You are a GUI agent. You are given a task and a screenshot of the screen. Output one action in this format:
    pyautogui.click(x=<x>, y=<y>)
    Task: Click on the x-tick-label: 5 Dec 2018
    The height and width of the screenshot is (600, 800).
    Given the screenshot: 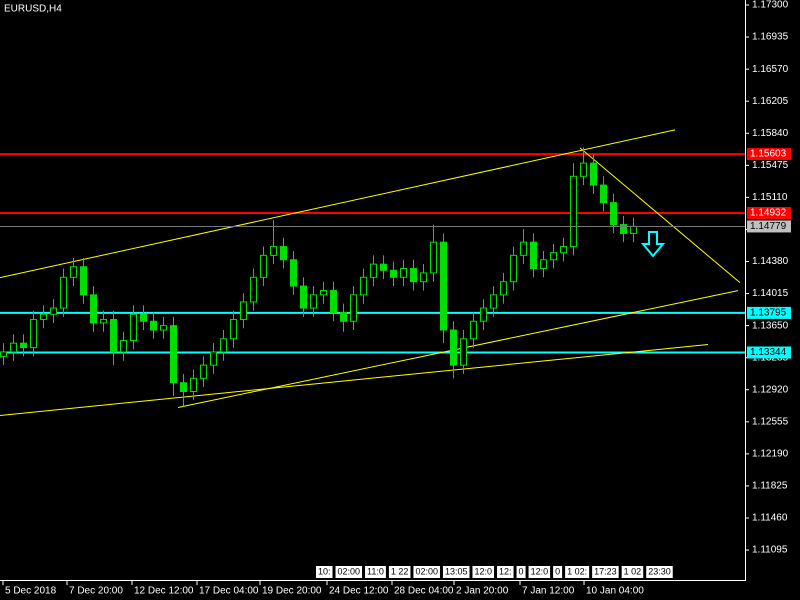 What is the action you would take?
    pyautogui.click(x=31, y=591)
    